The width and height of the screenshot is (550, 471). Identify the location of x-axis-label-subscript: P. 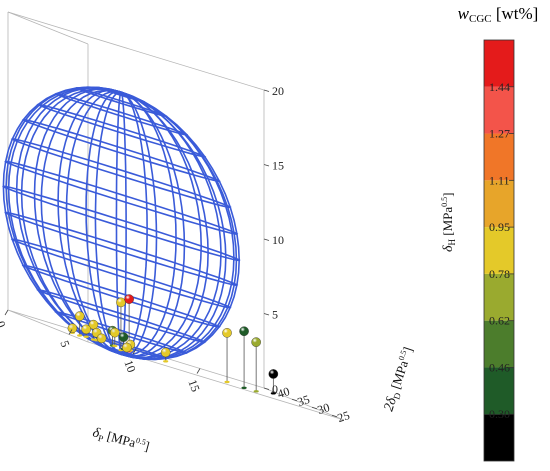
(100, 438).